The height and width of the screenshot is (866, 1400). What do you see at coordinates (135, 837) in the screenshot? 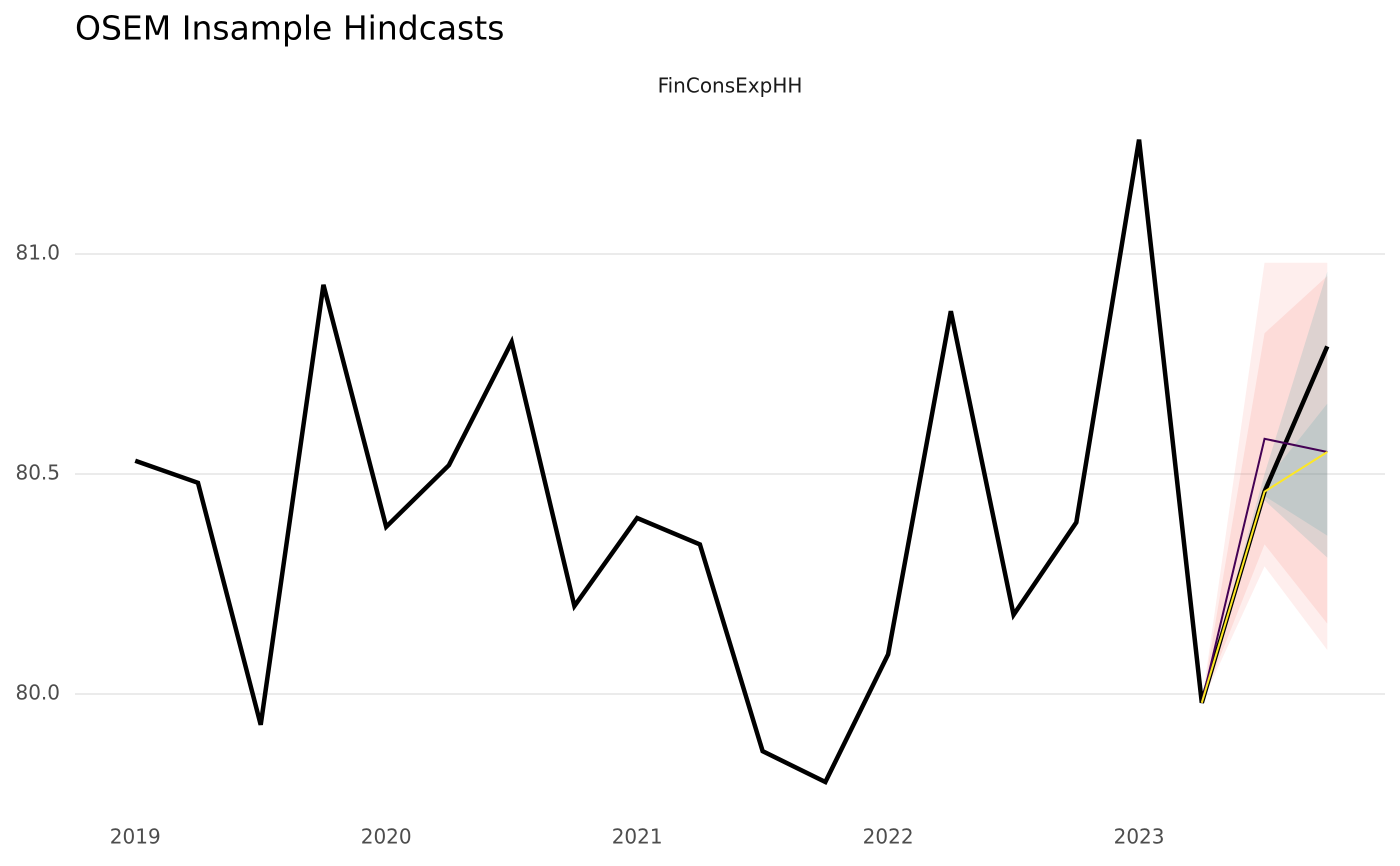
I see `x-tick-label: 2019` at bounding box center [135, 837].